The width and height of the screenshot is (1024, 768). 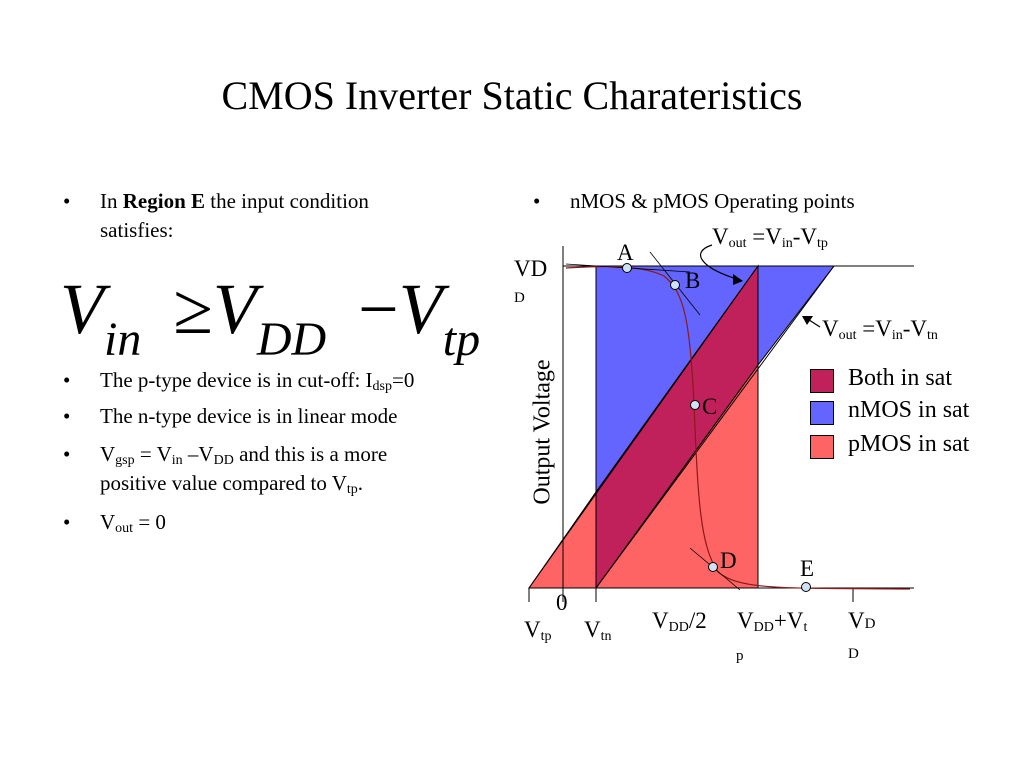 What do you see at coordinates (740, 656) in the screenshot?
I see `x-label-vdd-plus-vtp-wrap: p` at bounding box center [740, 656].